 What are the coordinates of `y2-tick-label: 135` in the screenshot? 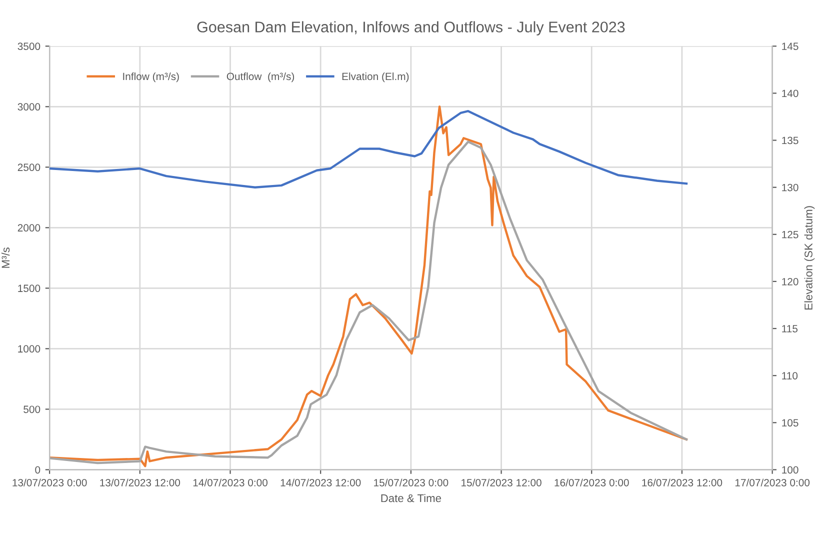 It's located at (790, 140).